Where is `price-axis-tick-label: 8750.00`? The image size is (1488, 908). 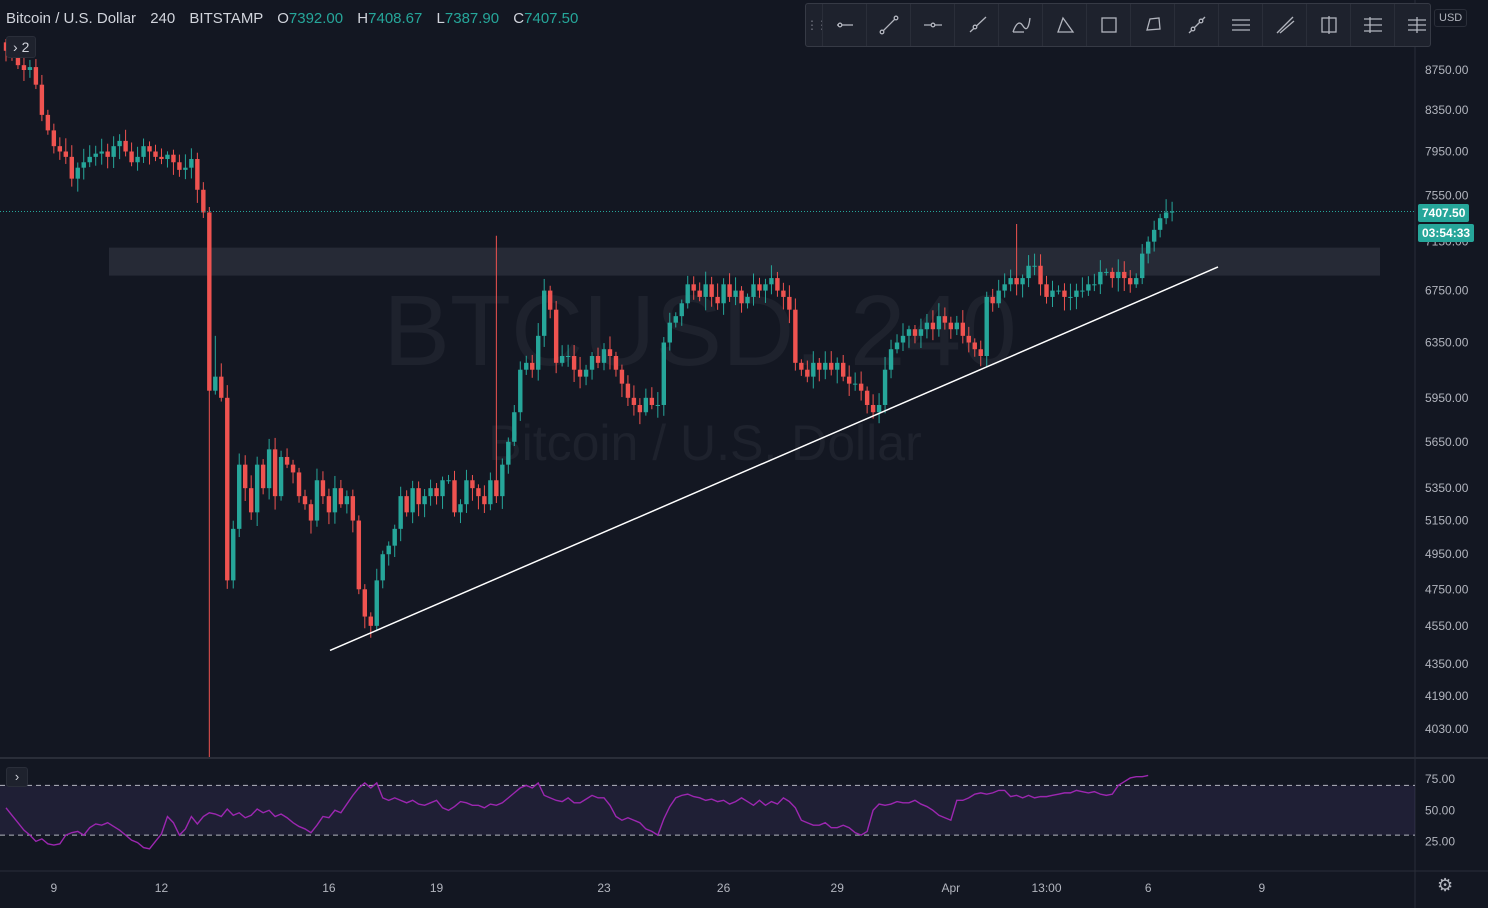
price-axis-tick-label: 8750.00 is located at coordinates (1447, 70).